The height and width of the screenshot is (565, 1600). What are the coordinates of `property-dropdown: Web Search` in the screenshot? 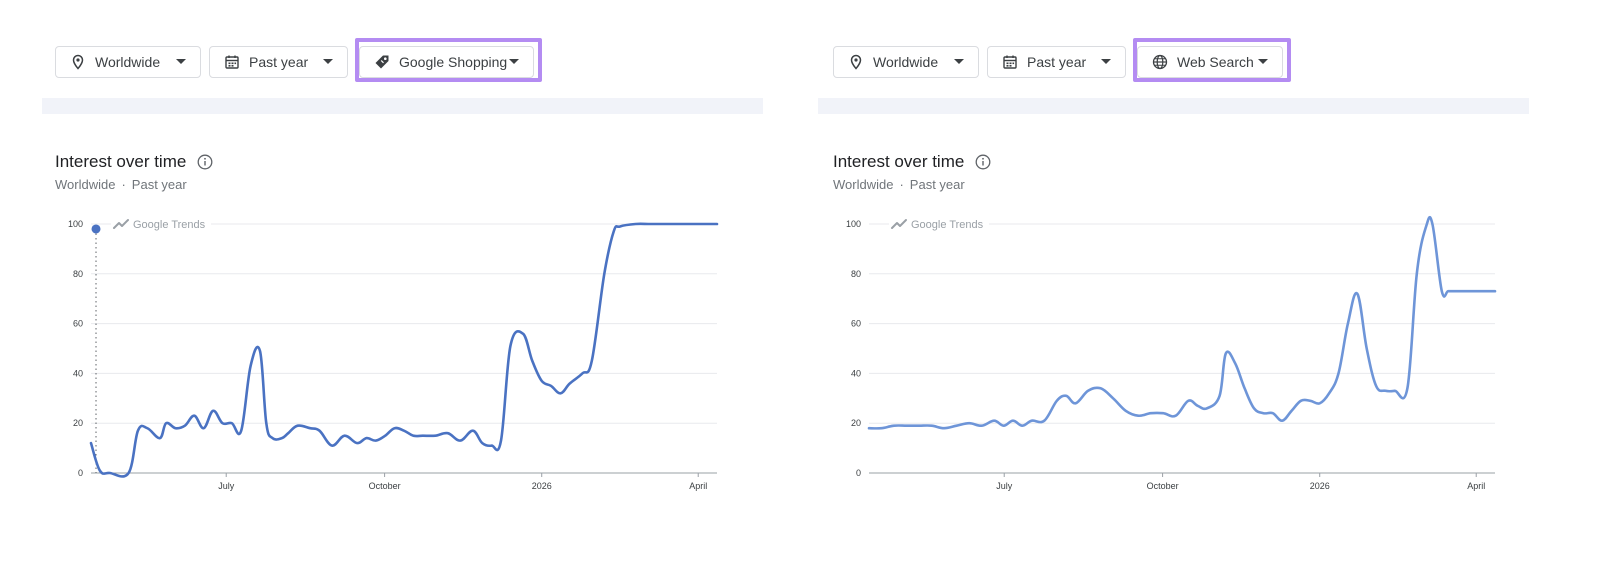 It's located at (1210, 62).